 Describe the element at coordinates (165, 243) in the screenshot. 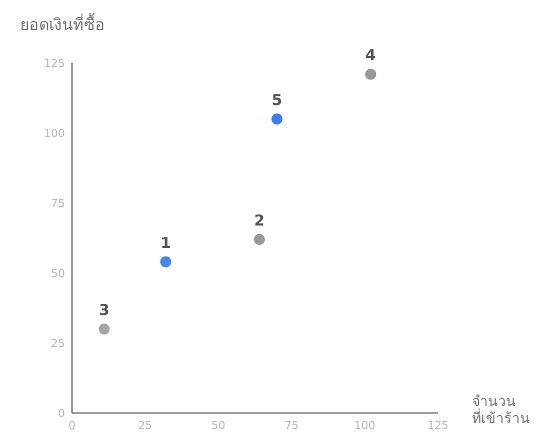

I see `annotation: 1` at that location.